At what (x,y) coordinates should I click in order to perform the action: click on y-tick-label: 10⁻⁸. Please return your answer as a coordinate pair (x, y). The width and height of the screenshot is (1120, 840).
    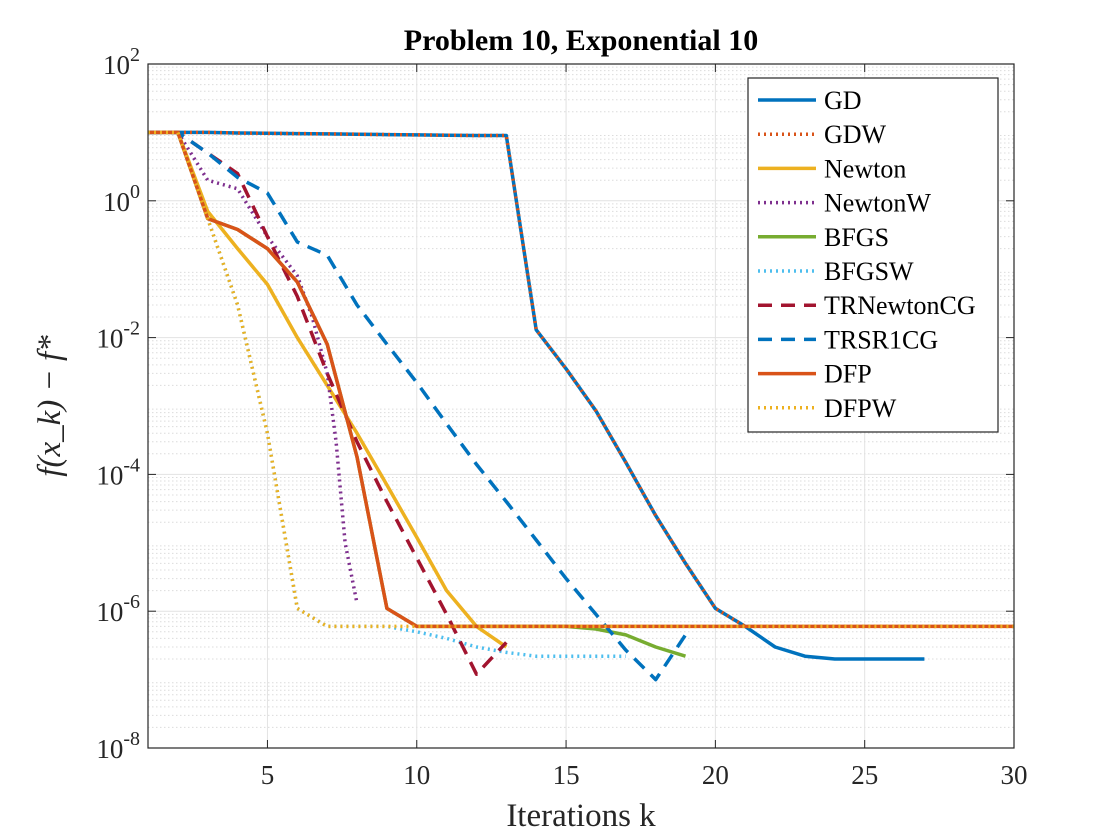
    Looking at the image, I should click on (118, 746).